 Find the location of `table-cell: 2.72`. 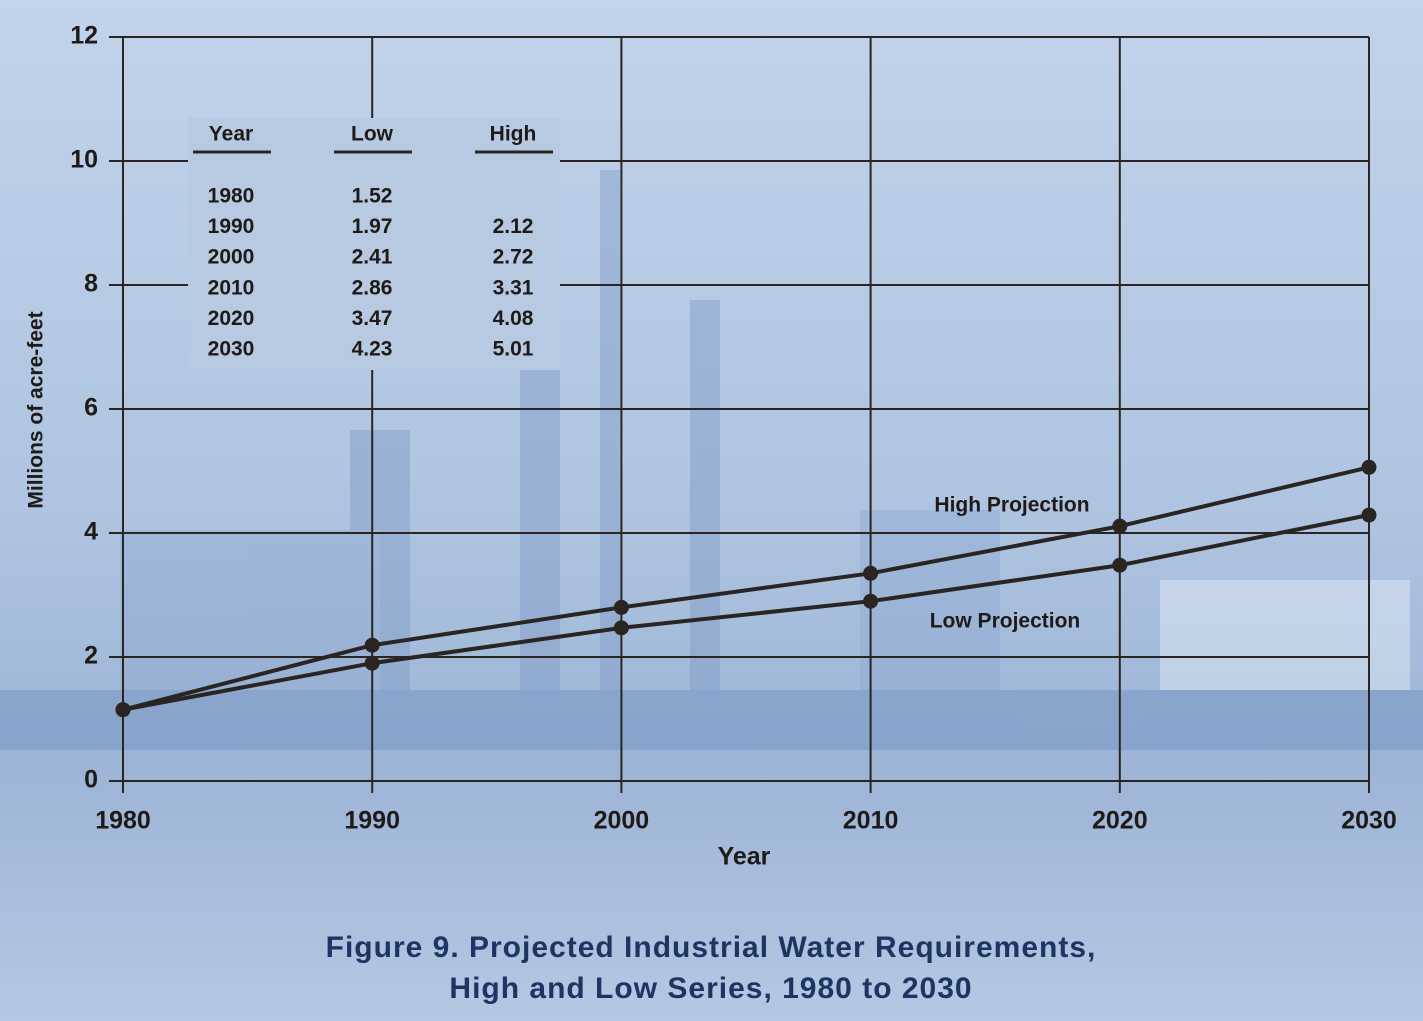

table-cell: 2.72 is located at coordinates (513, 257).